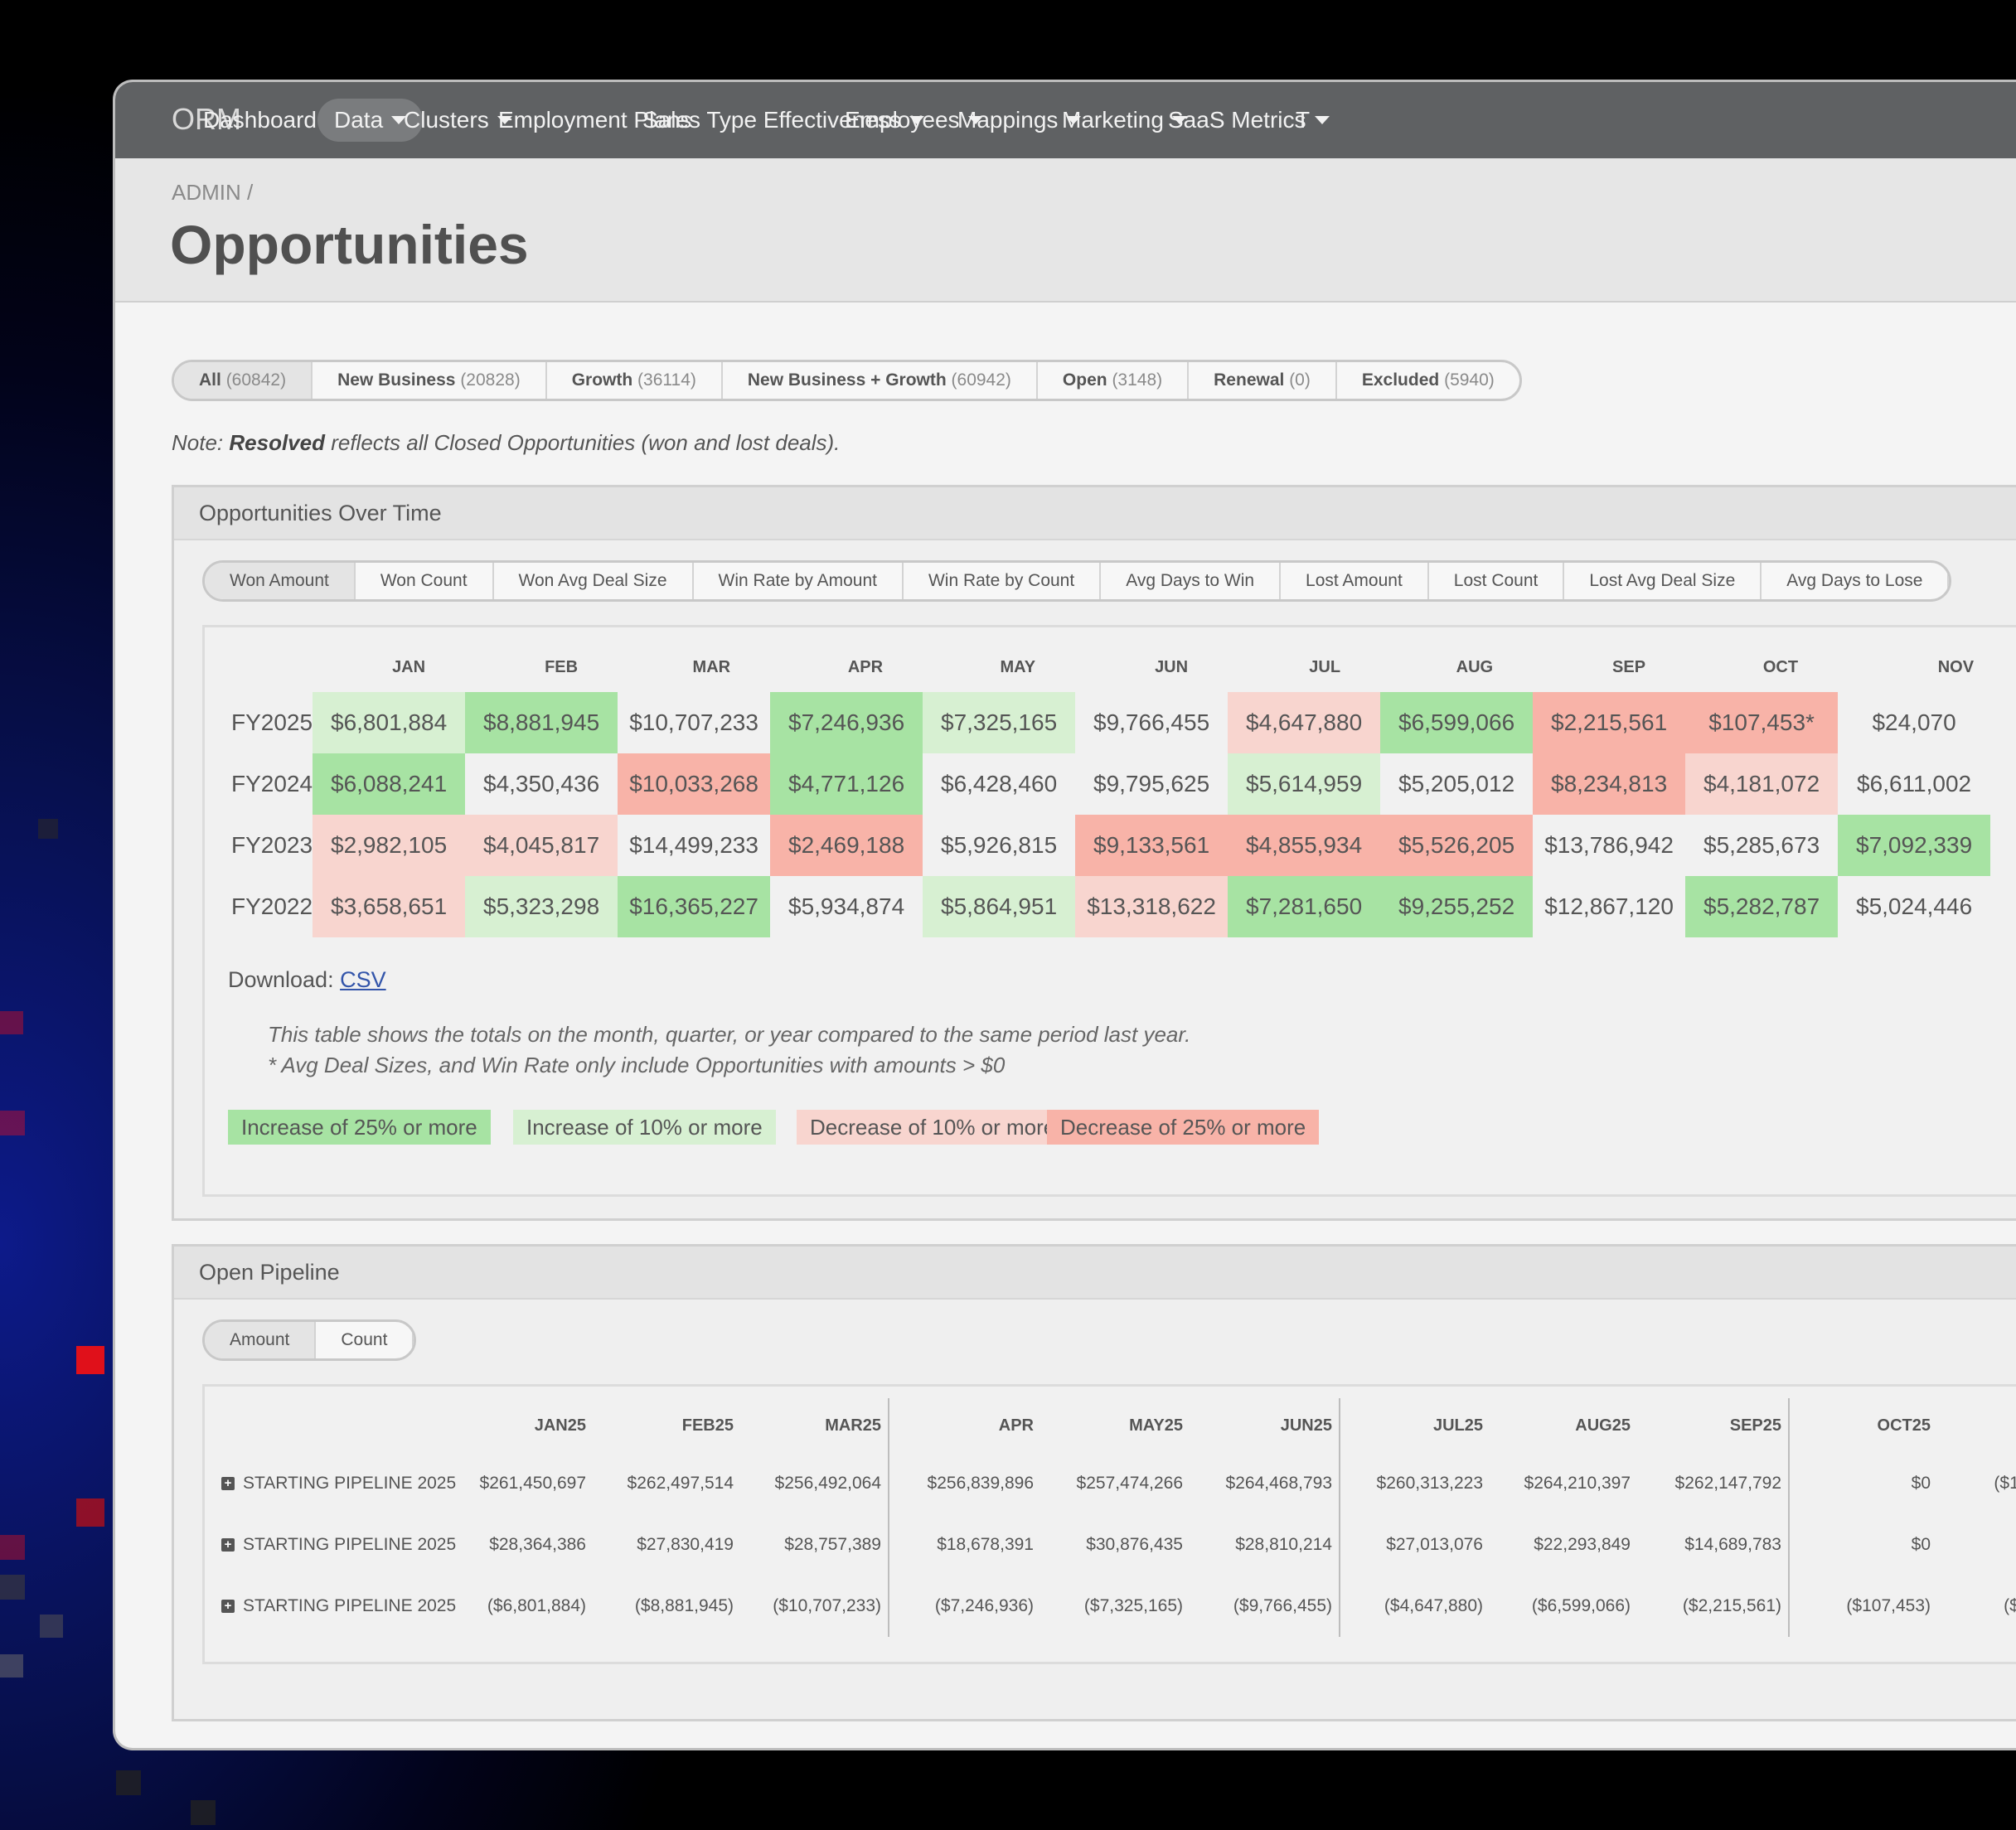 The width and height of the screenshot is (2016, 1830). What do you see at coordinates (1113, 120) in the screenshot?
I see `nav-item-label: Marketing` at bounding box center [1113, 120].